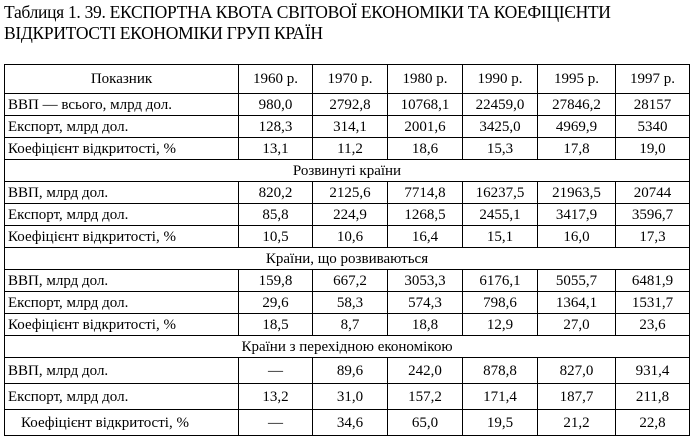 The image size is (692, 447). Describe the element at coordinates (576, 396) in the screenshot. I see `table-cell: 187,7` at that location.